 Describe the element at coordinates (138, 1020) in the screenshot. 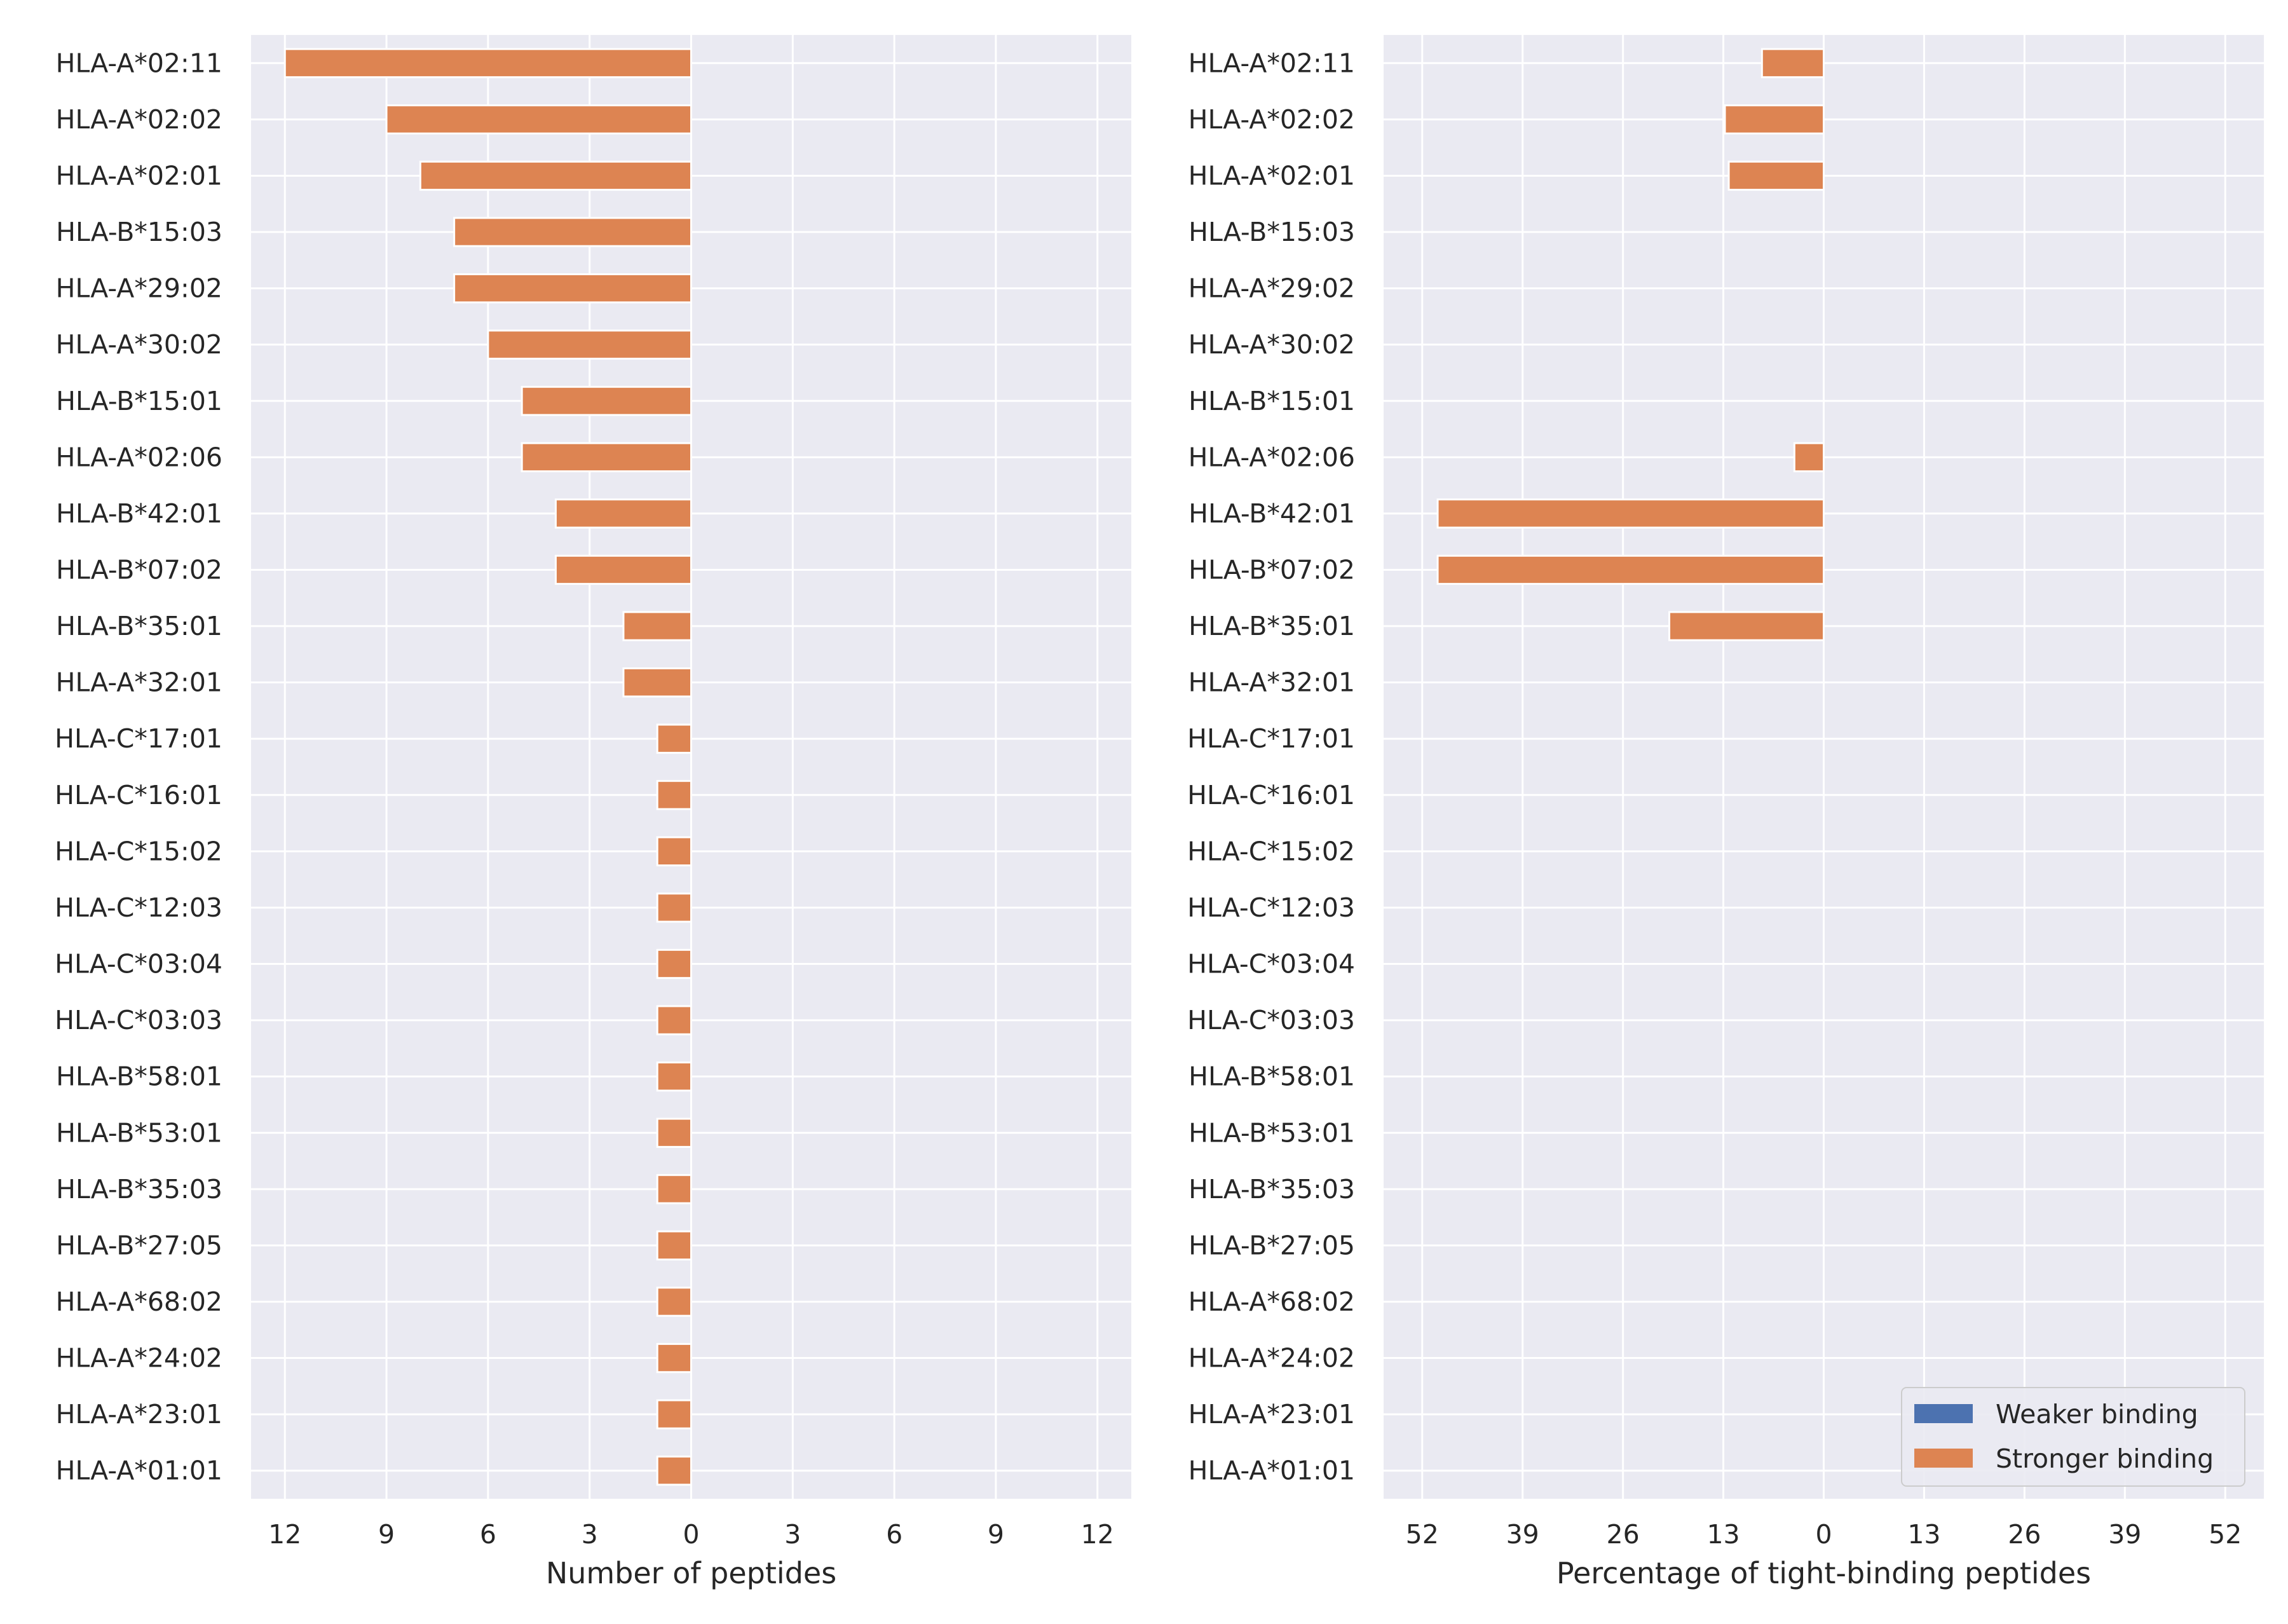

I see `y-tick-label: HLA-C*03:03` at that location.